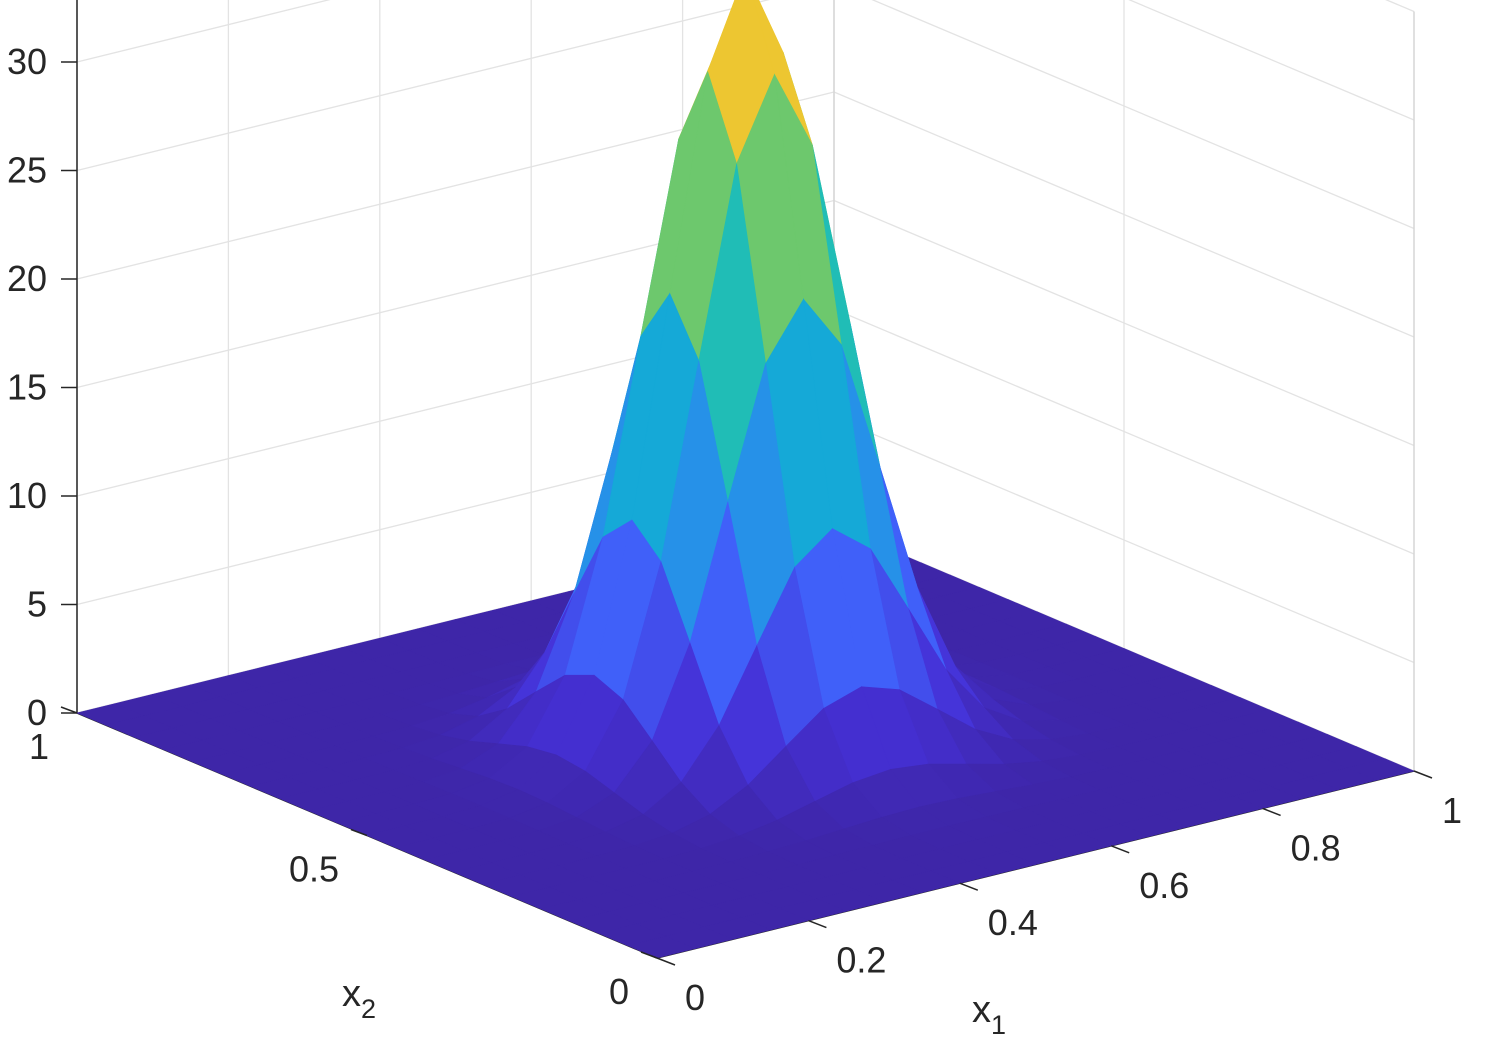 Image resolution: width=1500 pixels, height=1050 pixels. Describe the element at coordinates (619, 991) in the screenshot. I see `x2-tick-label: 0` at that location.